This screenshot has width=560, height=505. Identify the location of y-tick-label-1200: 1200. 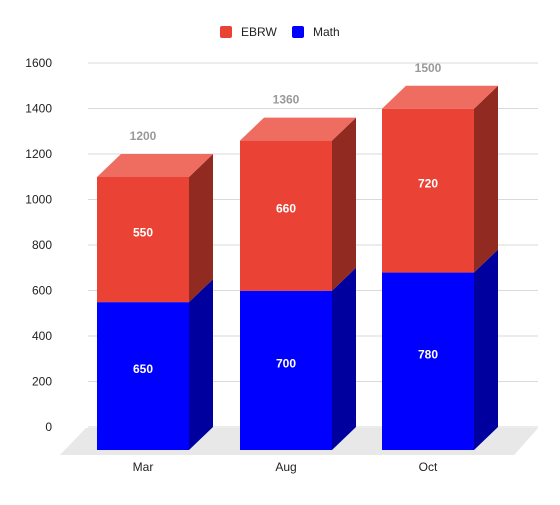
(38, 154).